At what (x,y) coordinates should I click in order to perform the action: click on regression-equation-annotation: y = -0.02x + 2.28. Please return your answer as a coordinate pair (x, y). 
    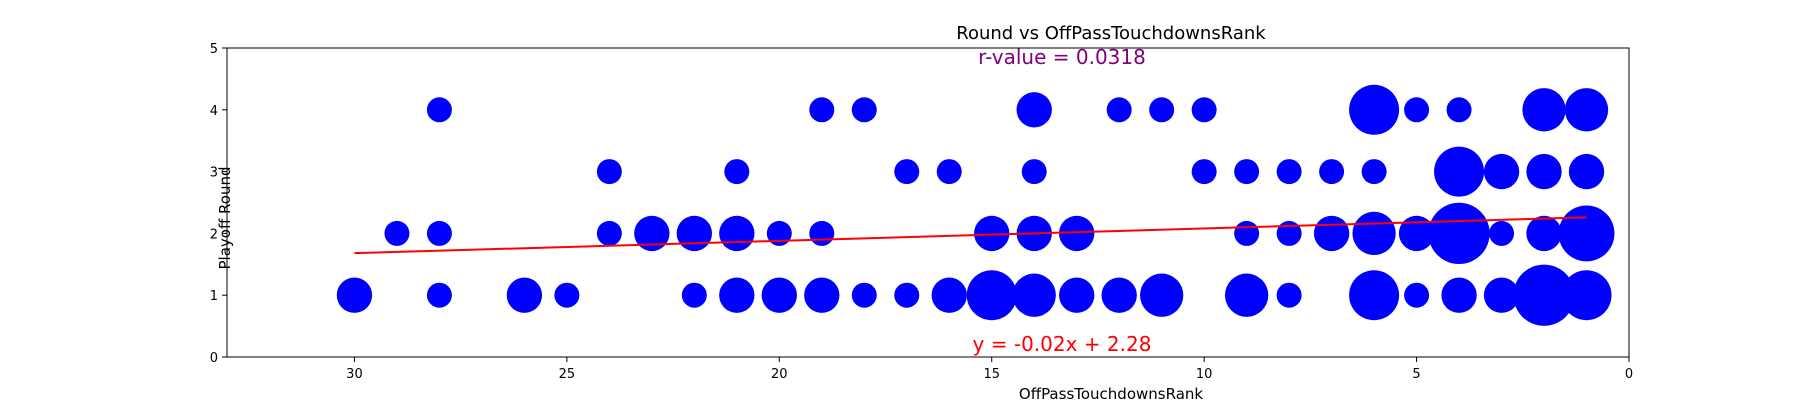
    Looking at the image, I should click on (1062, 344).